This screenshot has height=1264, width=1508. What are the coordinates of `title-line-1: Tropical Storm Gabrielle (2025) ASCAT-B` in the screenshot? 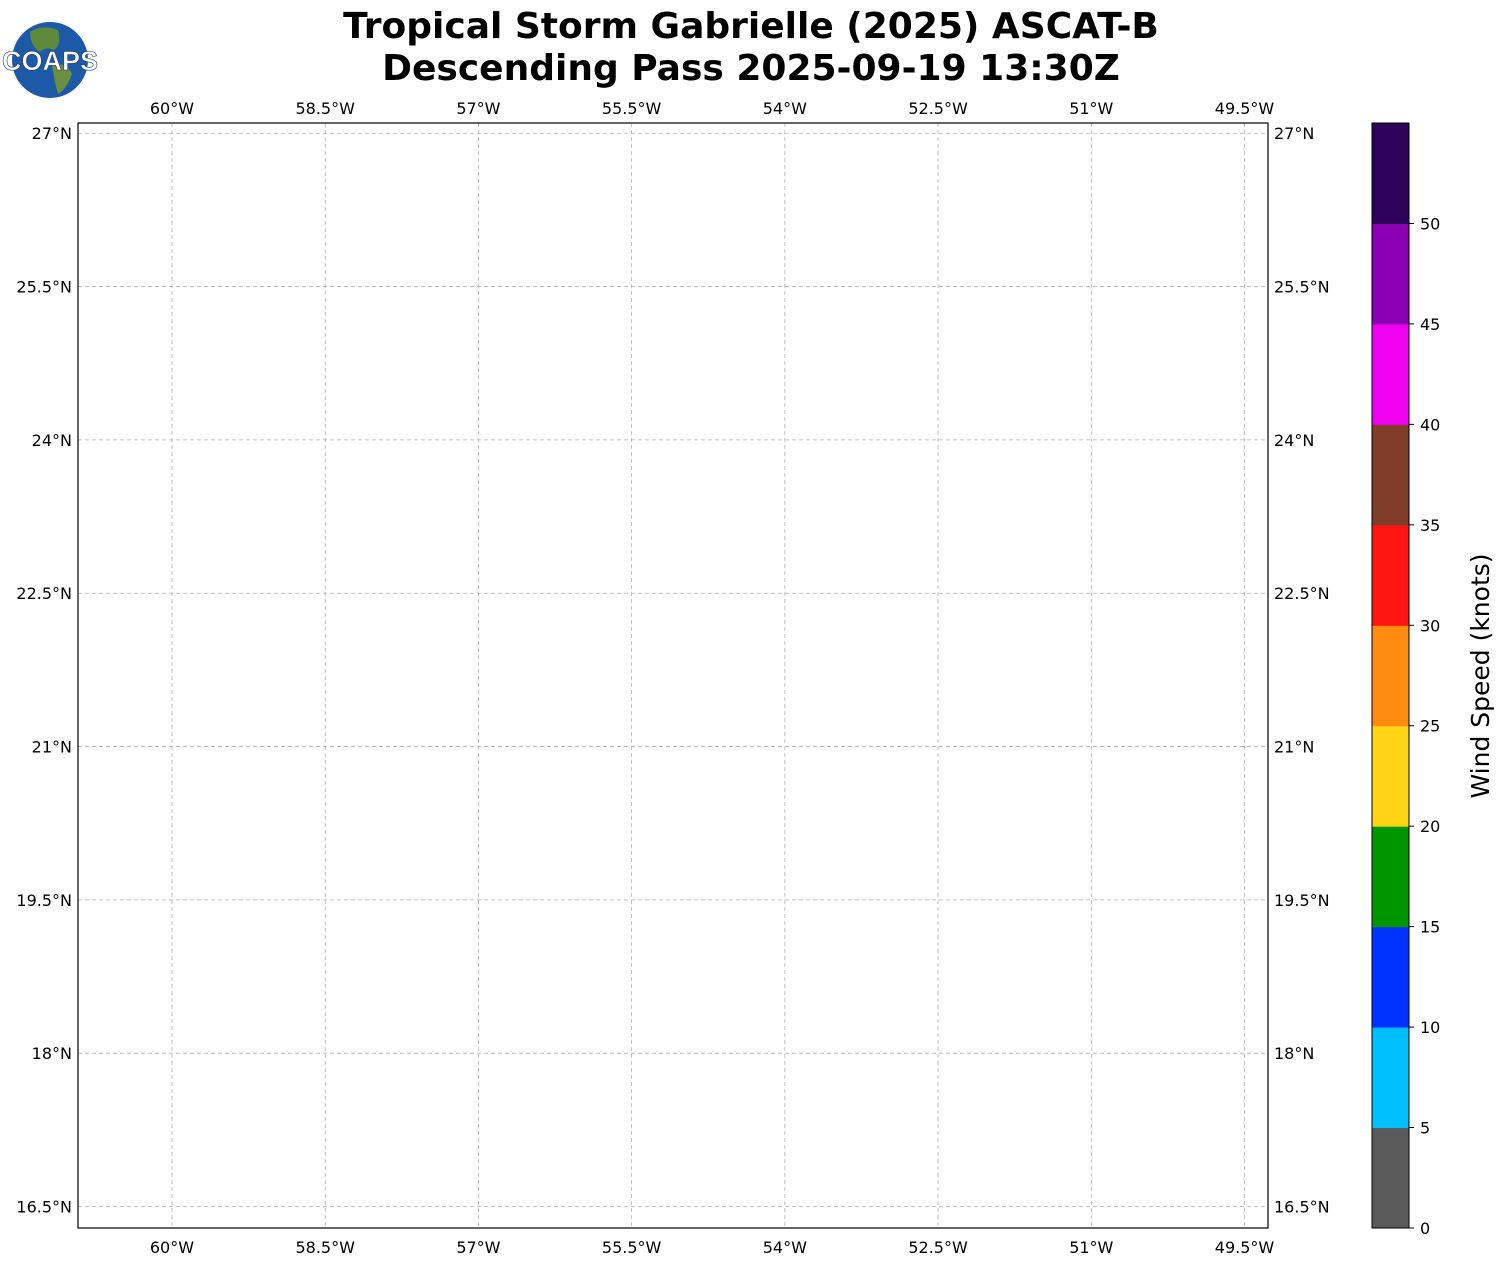 It's located at (751, 26).